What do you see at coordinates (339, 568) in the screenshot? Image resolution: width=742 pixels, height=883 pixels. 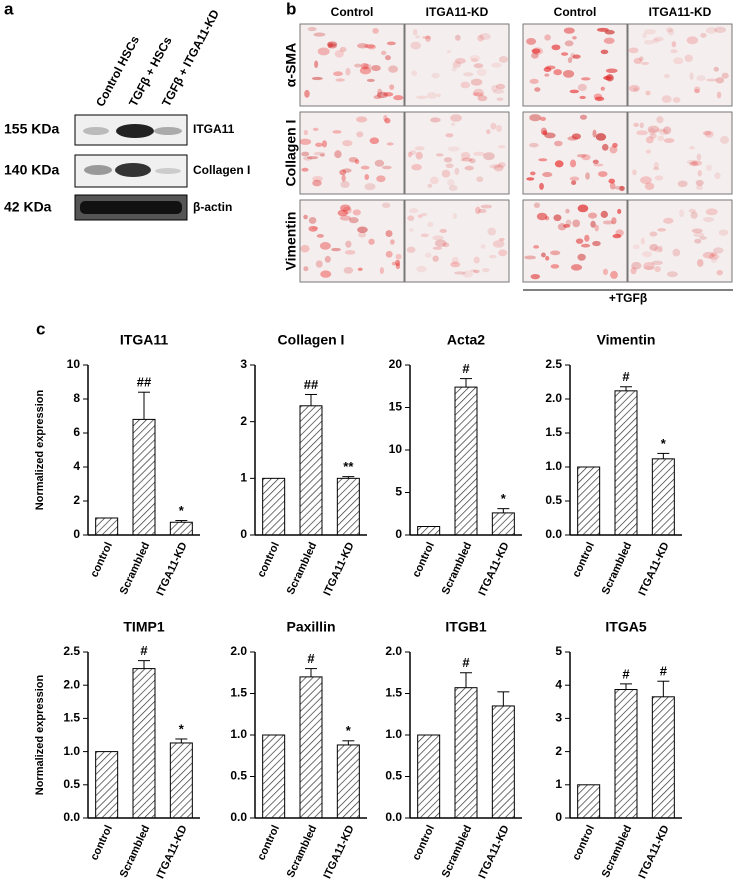 I see `x-tick-label: ITGA11-KD` at bounding box center [339, 568].